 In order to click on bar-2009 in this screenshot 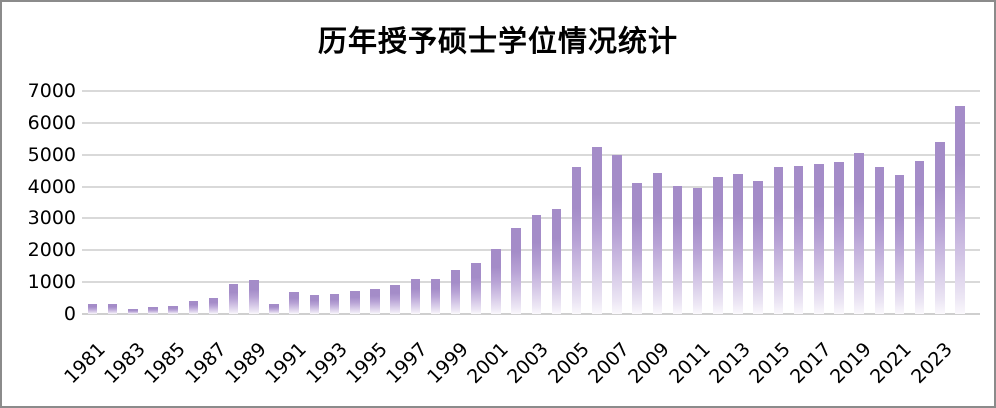, I will do `click(657, 243)`.